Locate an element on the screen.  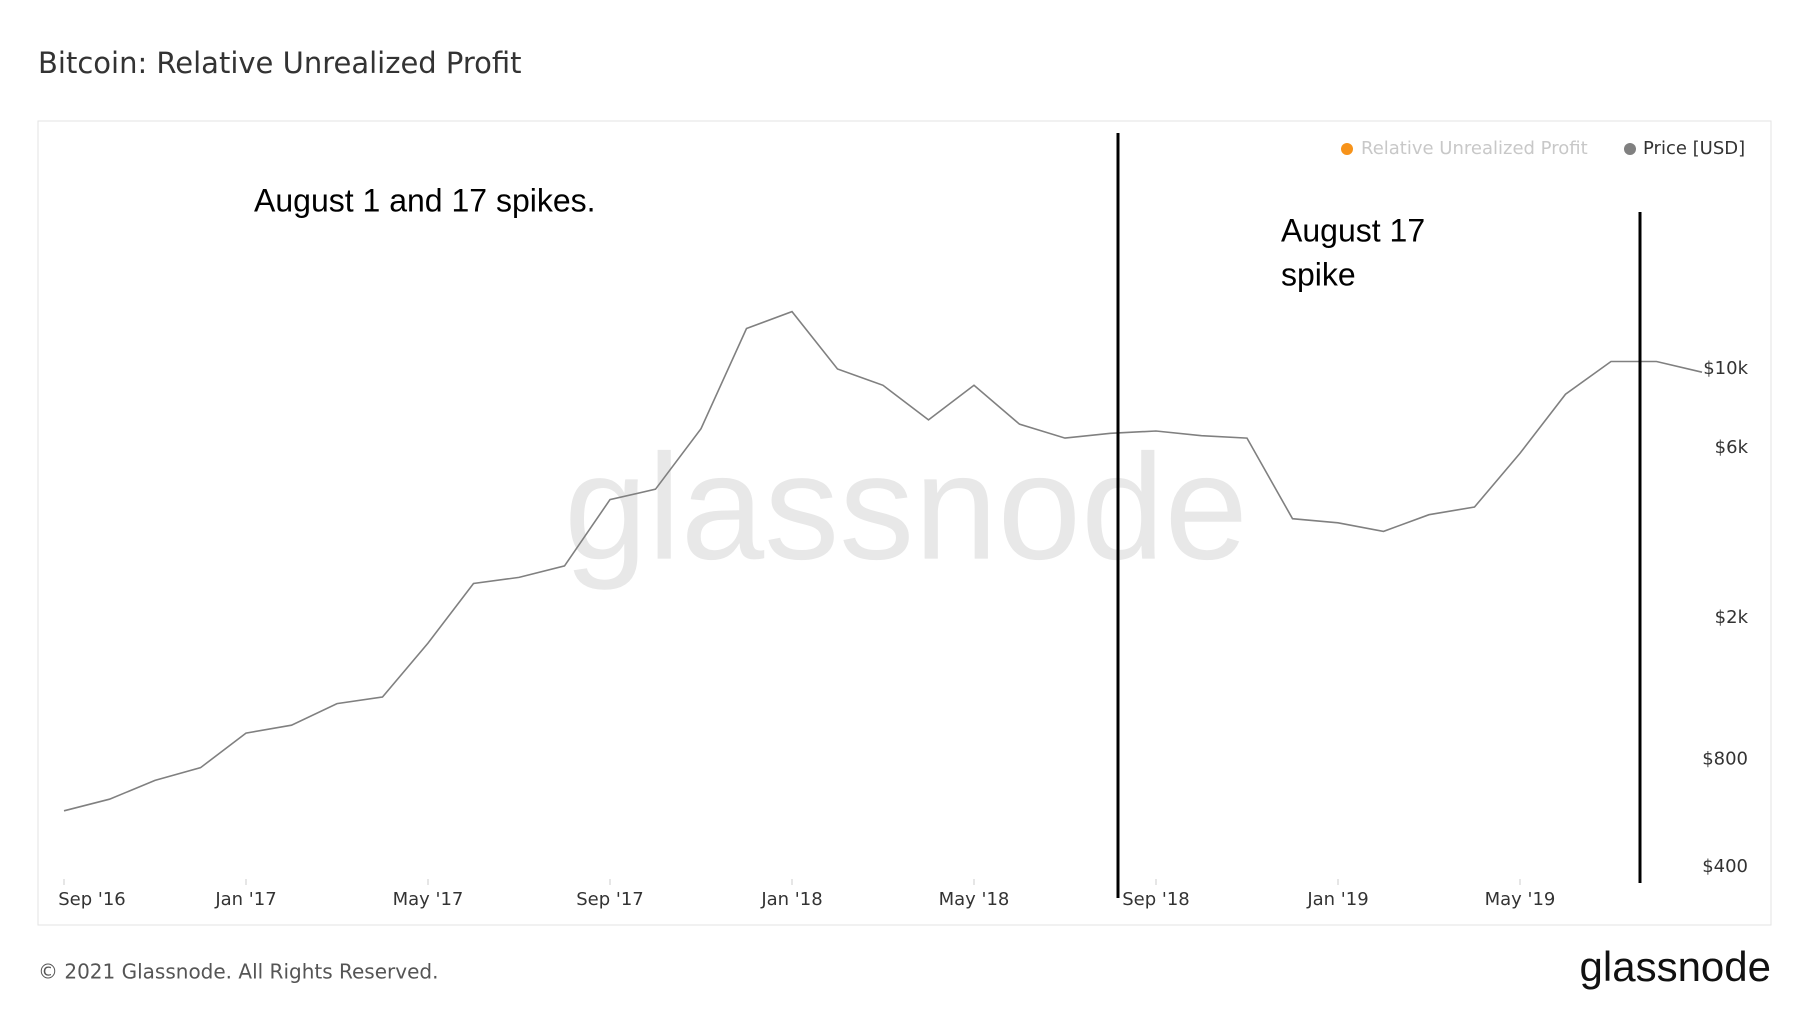
x-tick-label: Sep '16 is located at coordinates (92, 899).